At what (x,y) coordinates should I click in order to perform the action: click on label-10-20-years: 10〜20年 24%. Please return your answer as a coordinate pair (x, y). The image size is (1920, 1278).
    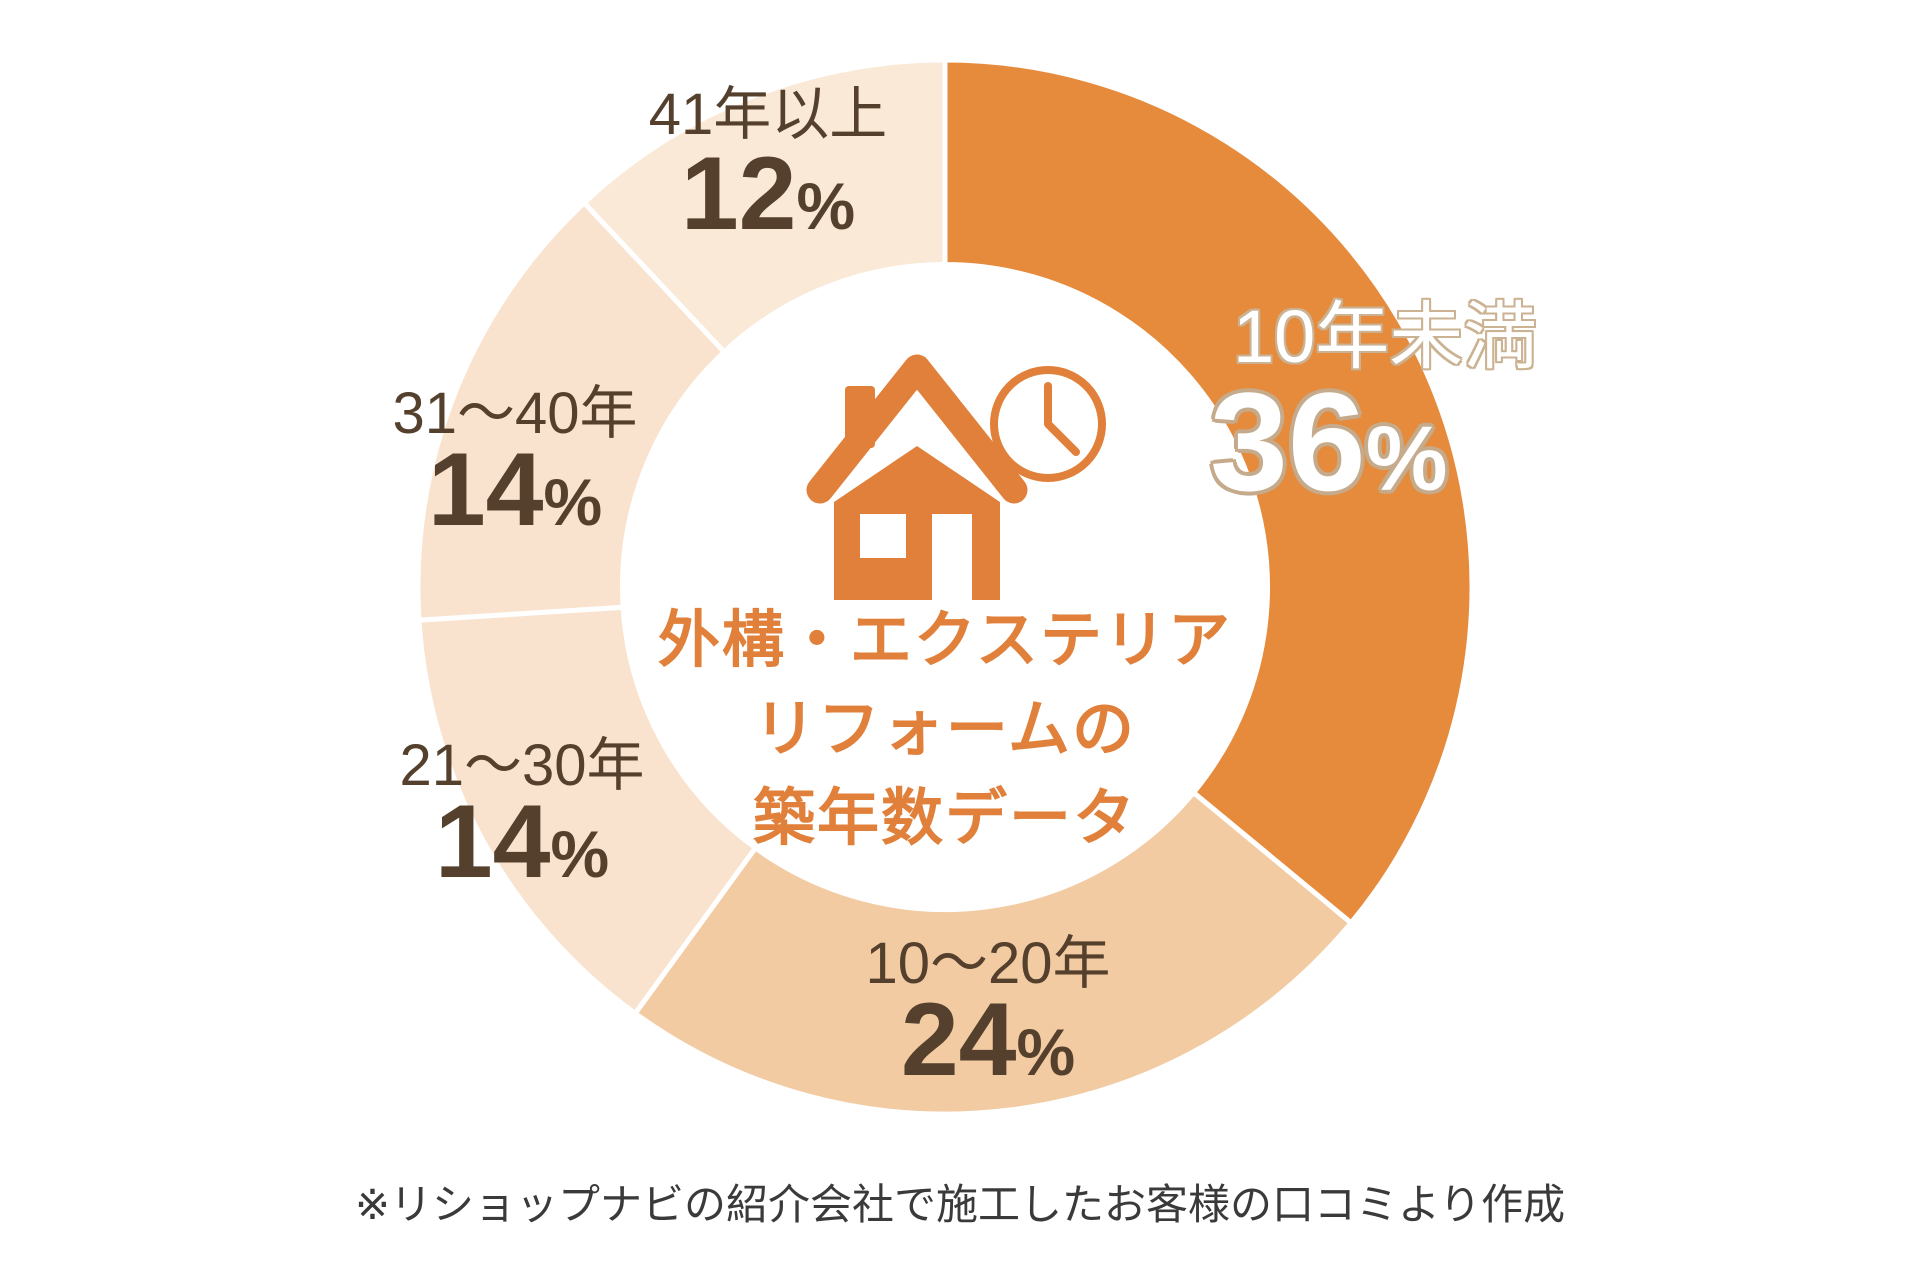
    Looking at the image, I should click on (988, 1015).